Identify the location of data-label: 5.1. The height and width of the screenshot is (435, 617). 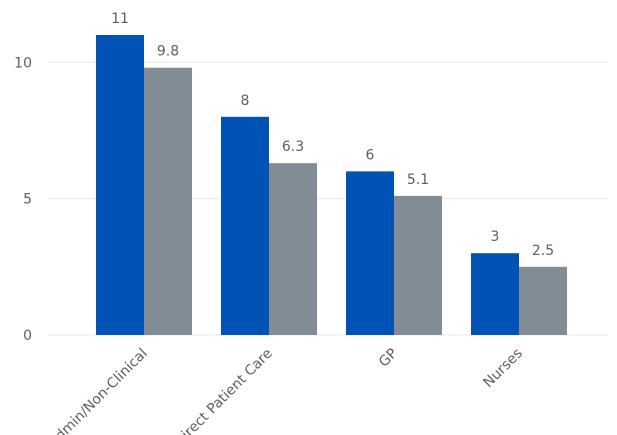
(418, 180).